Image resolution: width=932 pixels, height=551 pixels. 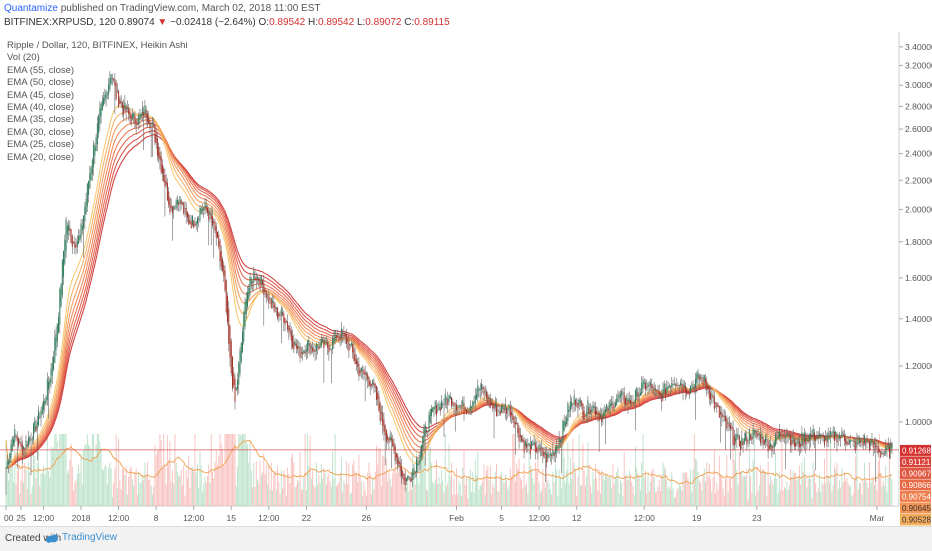 I want to click on tradingview-logo-icon, so click(x=52, y=538).